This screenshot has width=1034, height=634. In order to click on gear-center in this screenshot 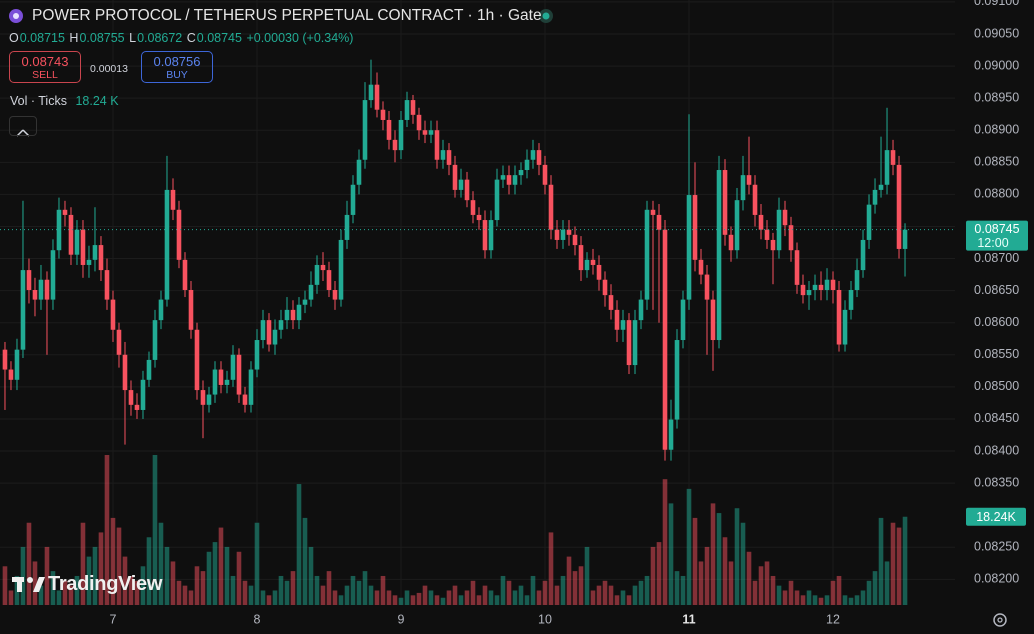, I will do `click(1000, 620)`.